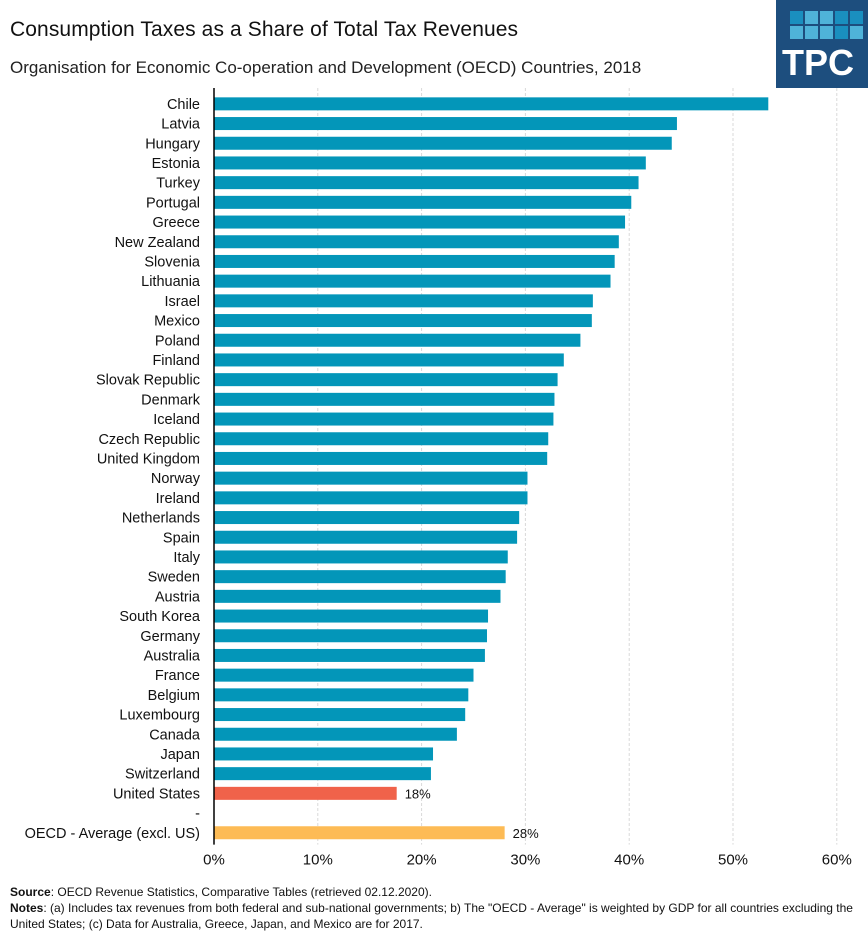  What do you see at coordinates (171, 282) in the screenshot?
I see `category-label: Lithuania` at bounding box center [171, 282].